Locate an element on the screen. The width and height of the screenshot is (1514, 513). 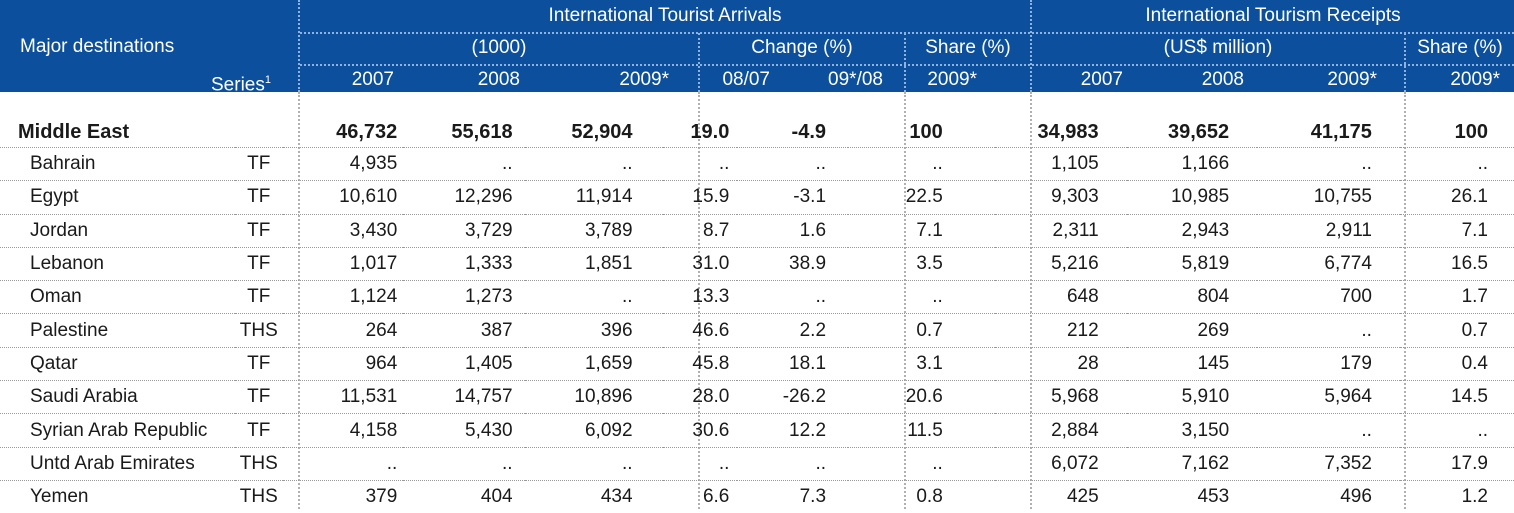
cell-share-2009: 0.7 is located at coordinates (921, 330).